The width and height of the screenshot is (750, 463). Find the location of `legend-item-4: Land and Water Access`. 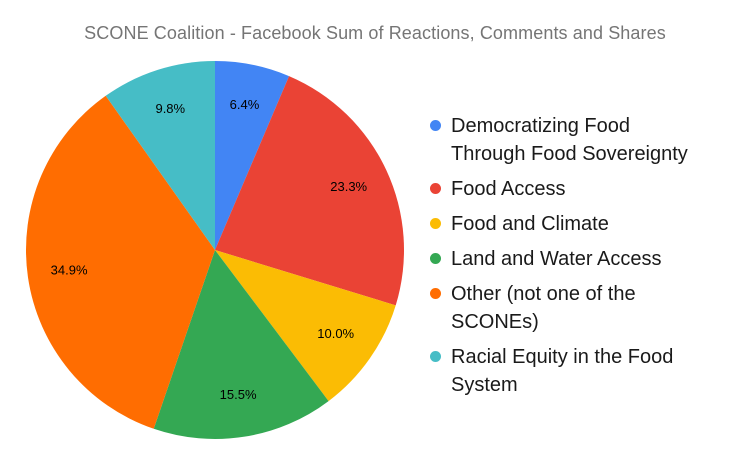

legend-item-4: Land and Water Access is located at coordinates (570, 259).